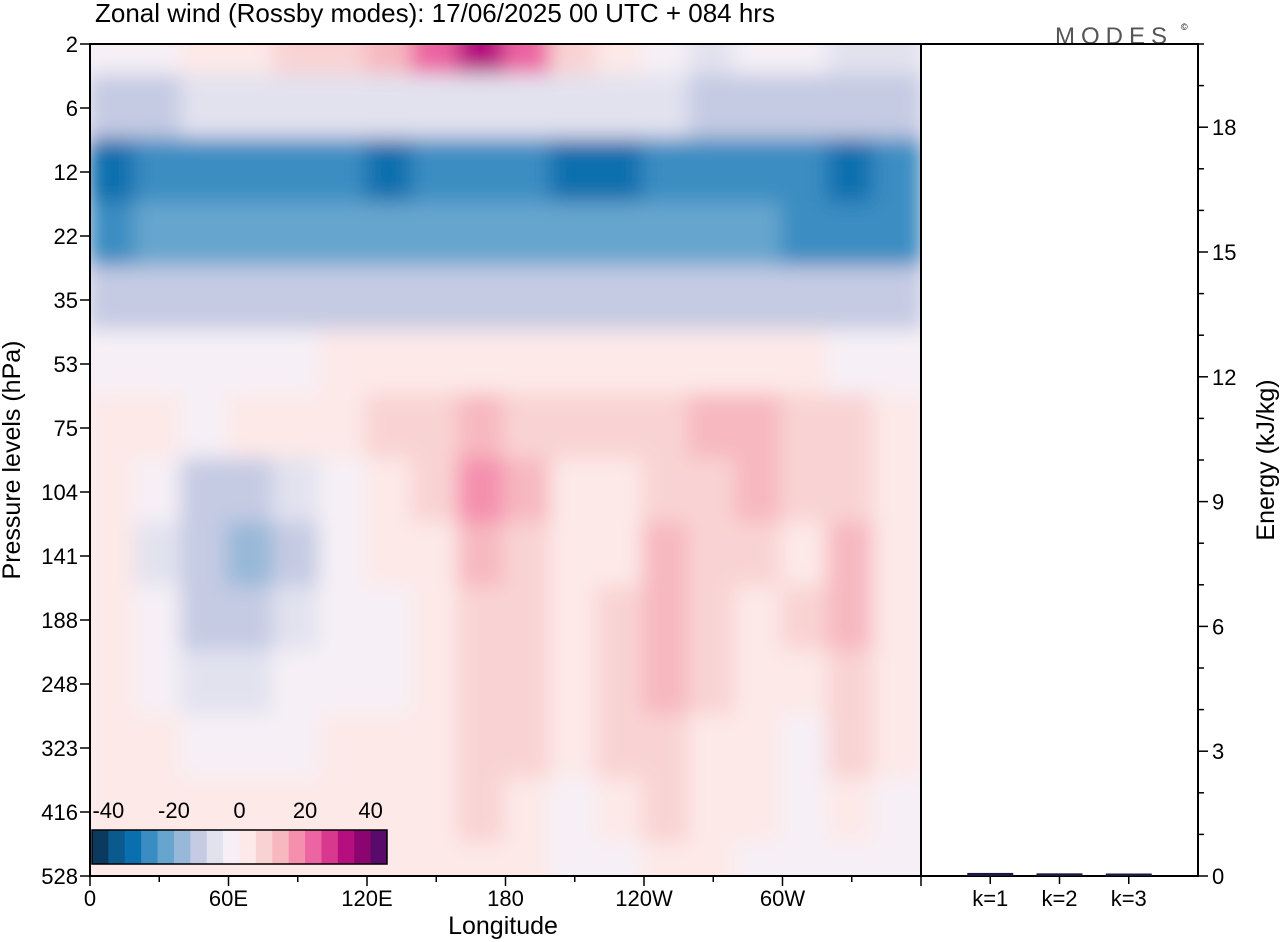 The width and height of the screenshot is (1280, 942). What do you see at coordinates (72, 108) in the screenshot?
I see `pressure-tick-label: 6` at bounding box center [72, 108].